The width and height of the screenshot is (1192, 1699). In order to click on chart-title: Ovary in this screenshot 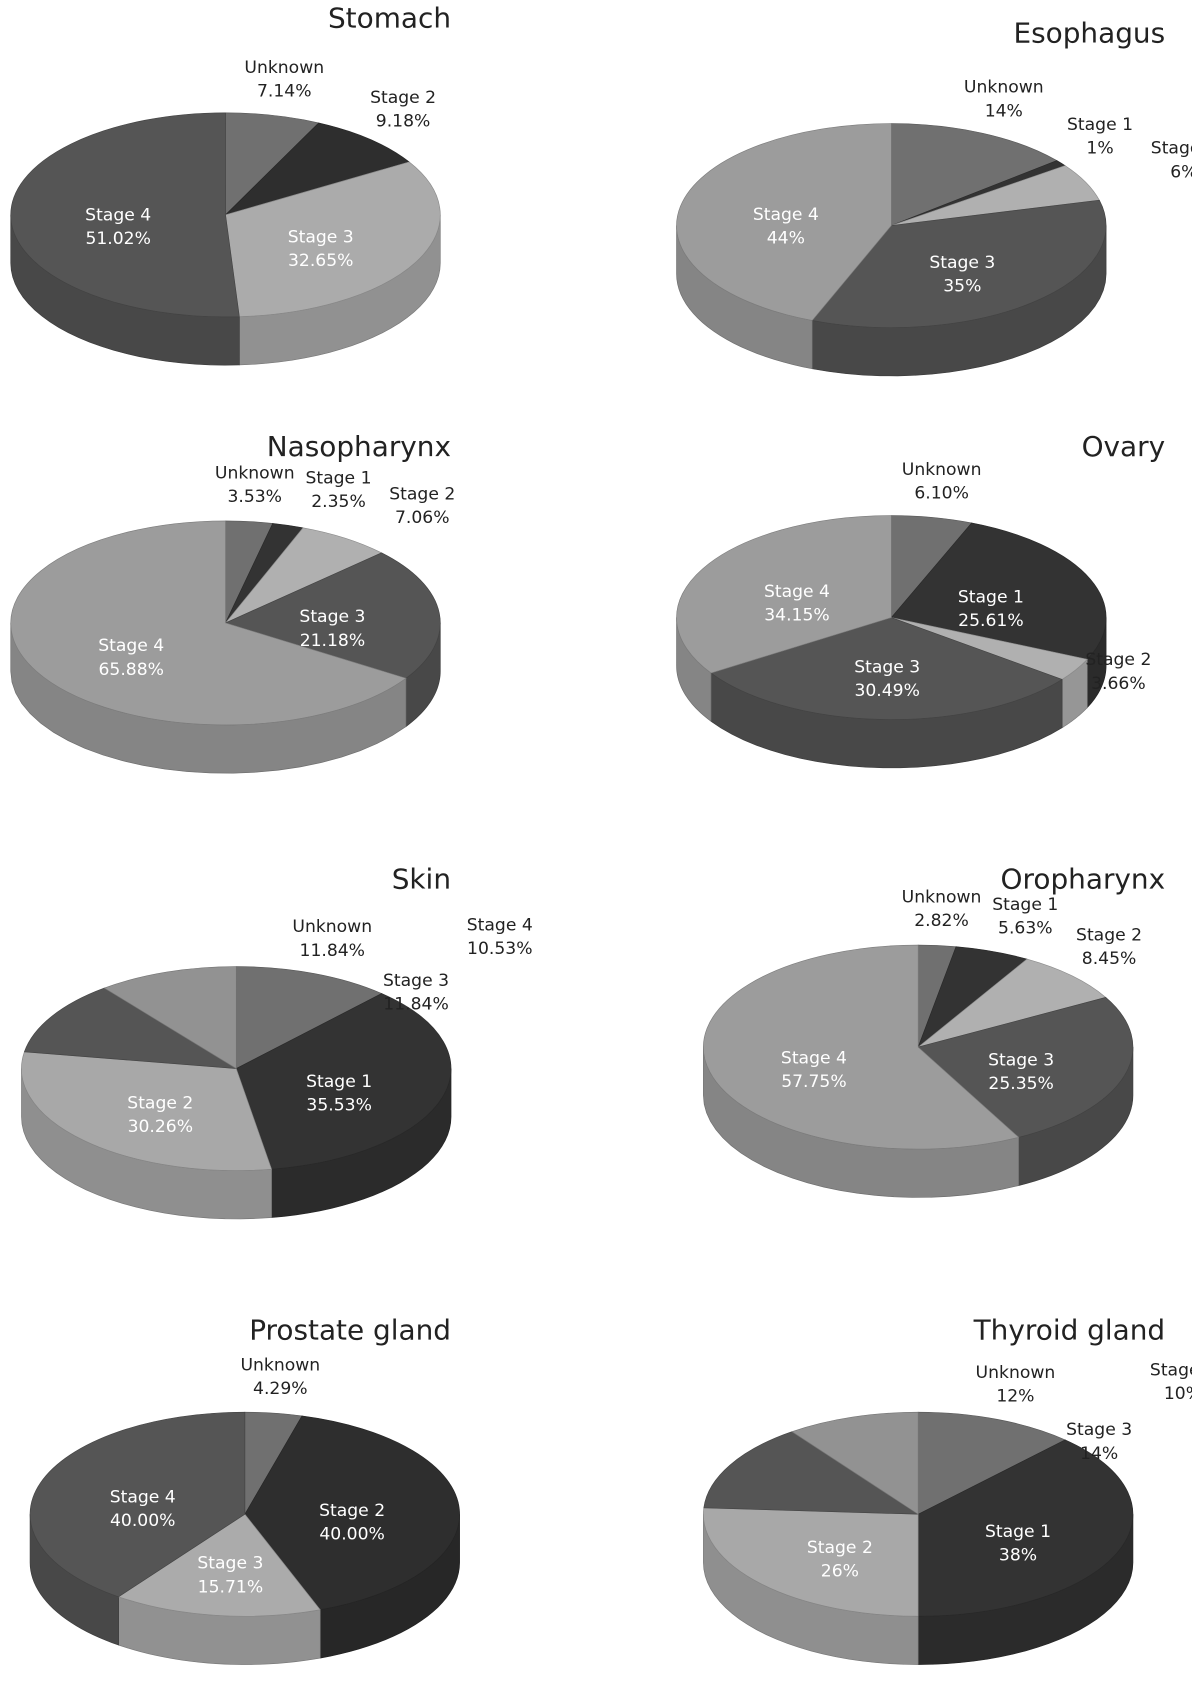, I will do `click(1124, 446)`.